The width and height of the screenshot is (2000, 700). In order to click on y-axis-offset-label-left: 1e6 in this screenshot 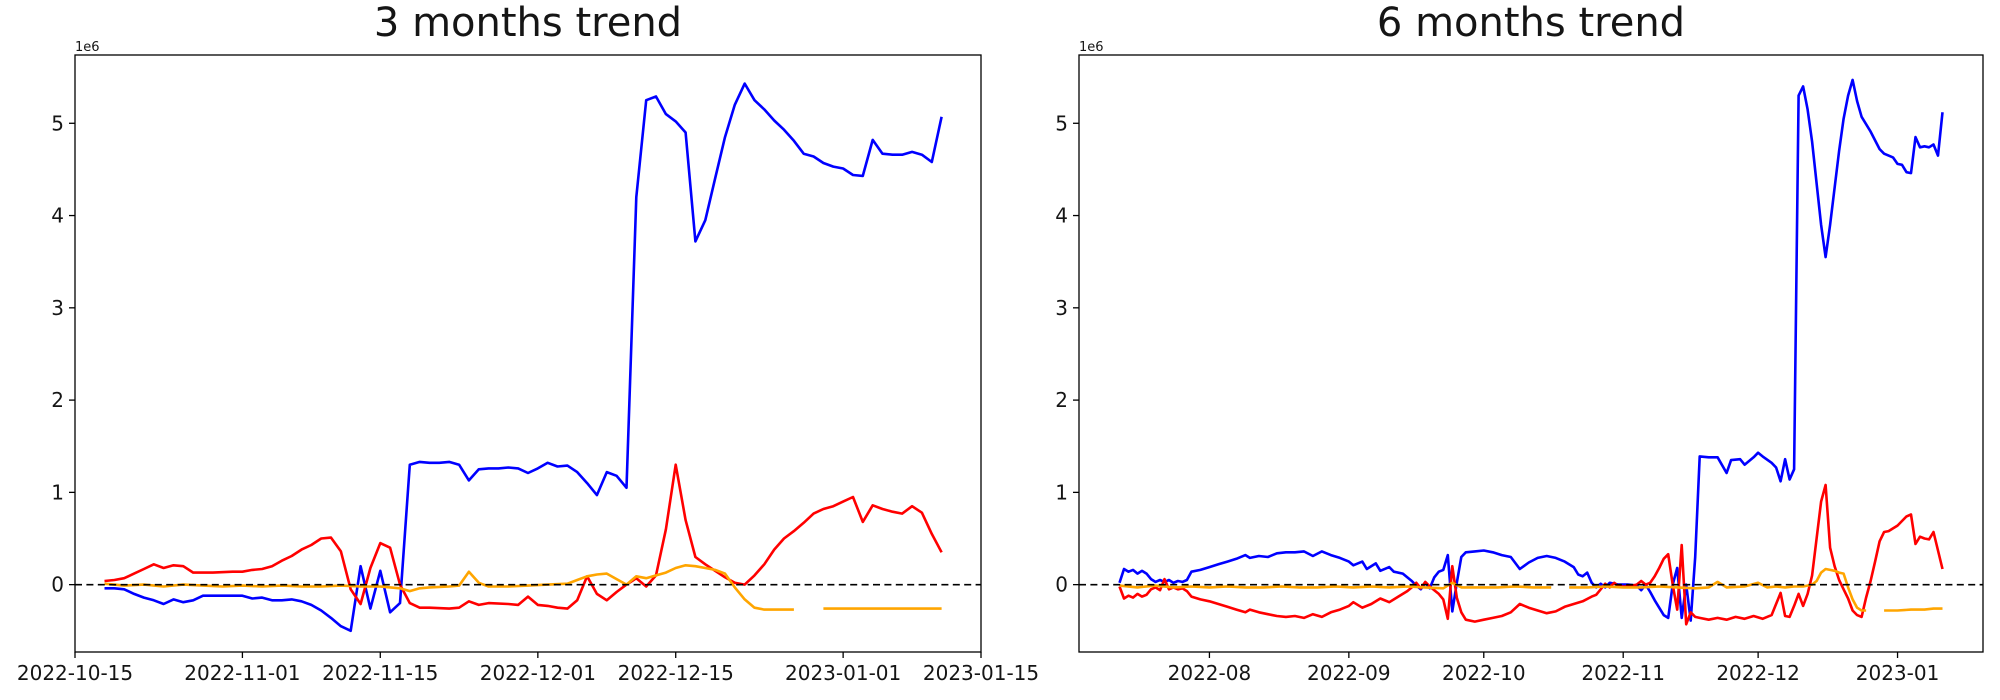, I will do `click(87, 47)`.